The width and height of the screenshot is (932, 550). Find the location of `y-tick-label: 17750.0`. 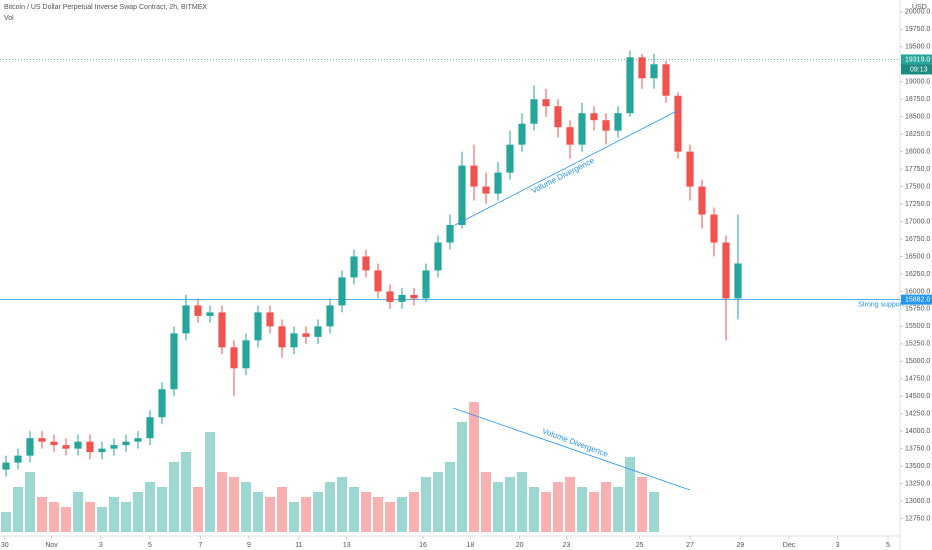

y-tick-label: 17750.0 is located at coordinates (917, 169).